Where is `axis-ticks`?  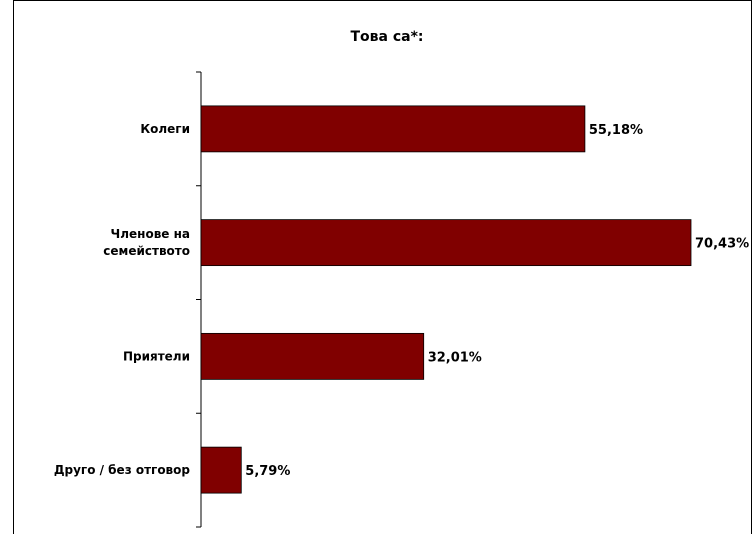 axis-ticks is located at coordinates (198, 299).